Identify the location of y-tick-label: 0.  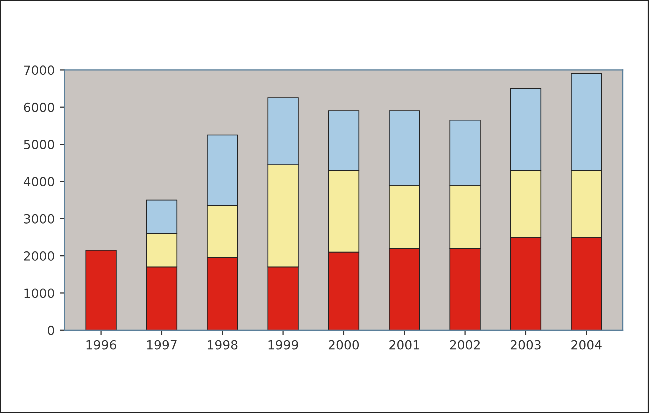
(51, 331).